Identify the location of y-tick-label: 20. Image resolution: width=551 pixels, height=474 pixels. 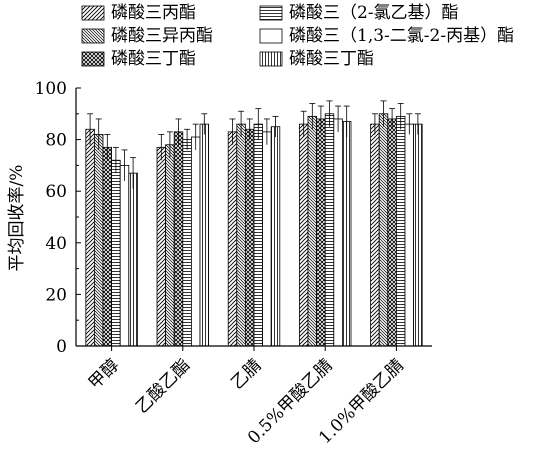
(56, 295).